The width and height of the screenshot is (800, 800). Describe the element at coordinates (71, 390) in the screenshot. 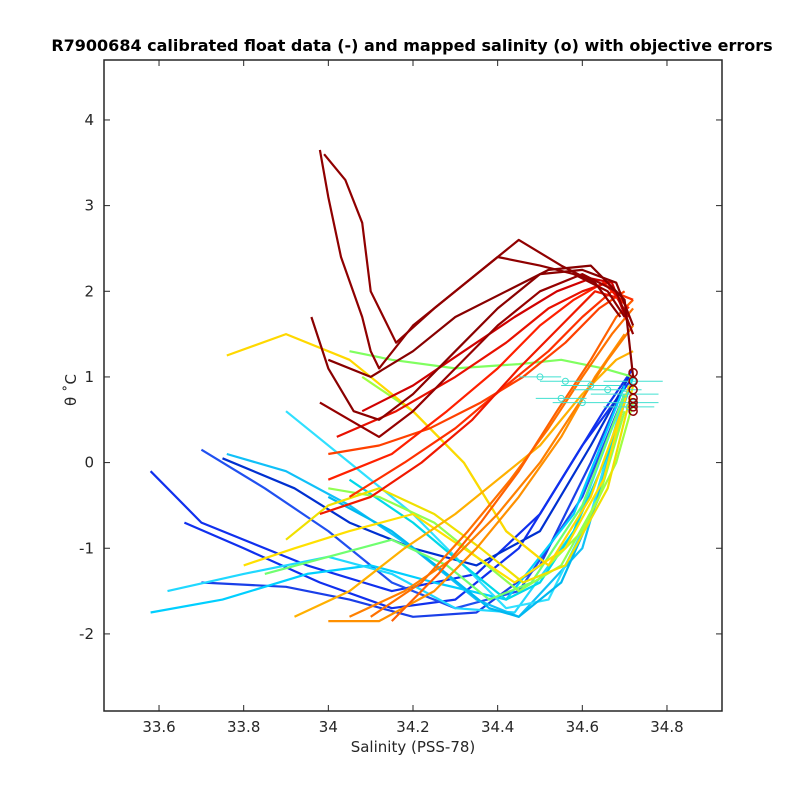

I see `y-axis-label: θ ˚C` at that location.